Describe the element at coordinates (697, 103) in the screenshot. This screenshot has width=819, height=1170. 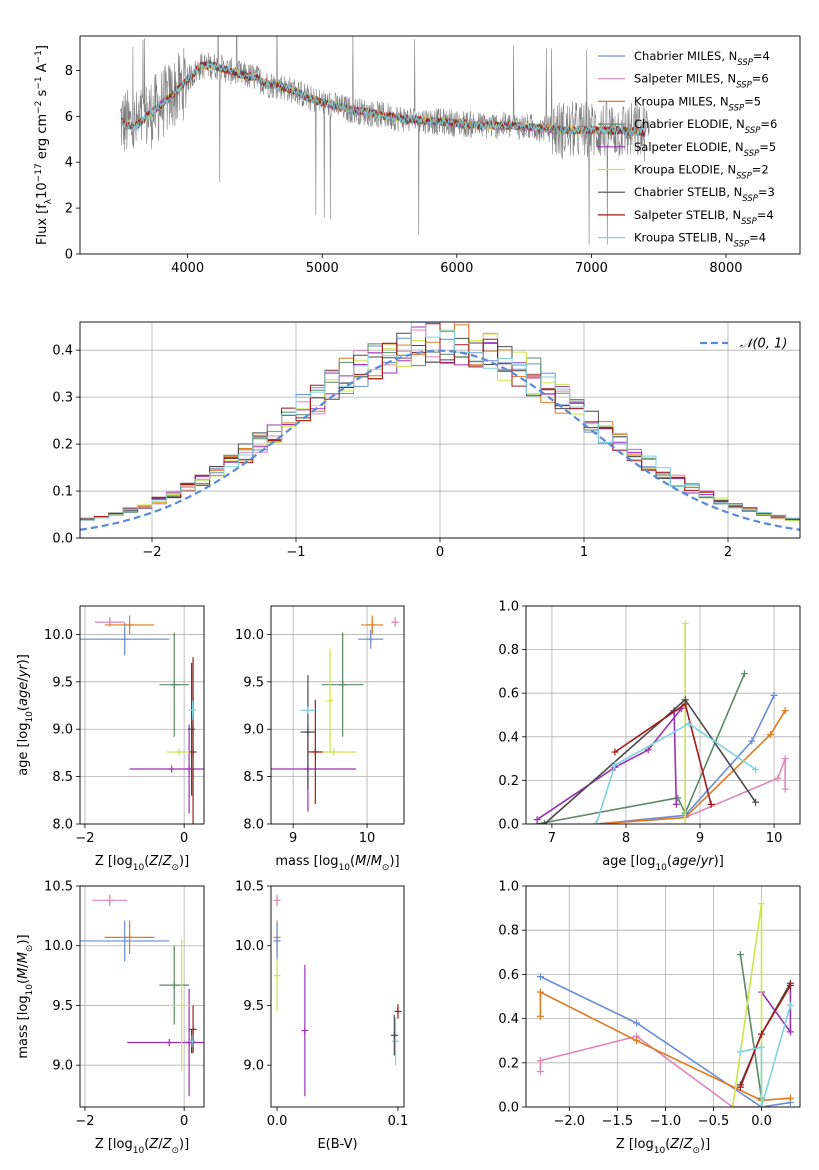
I see `legend-entry: Kroupa MILES, NSSP=5` at that location.